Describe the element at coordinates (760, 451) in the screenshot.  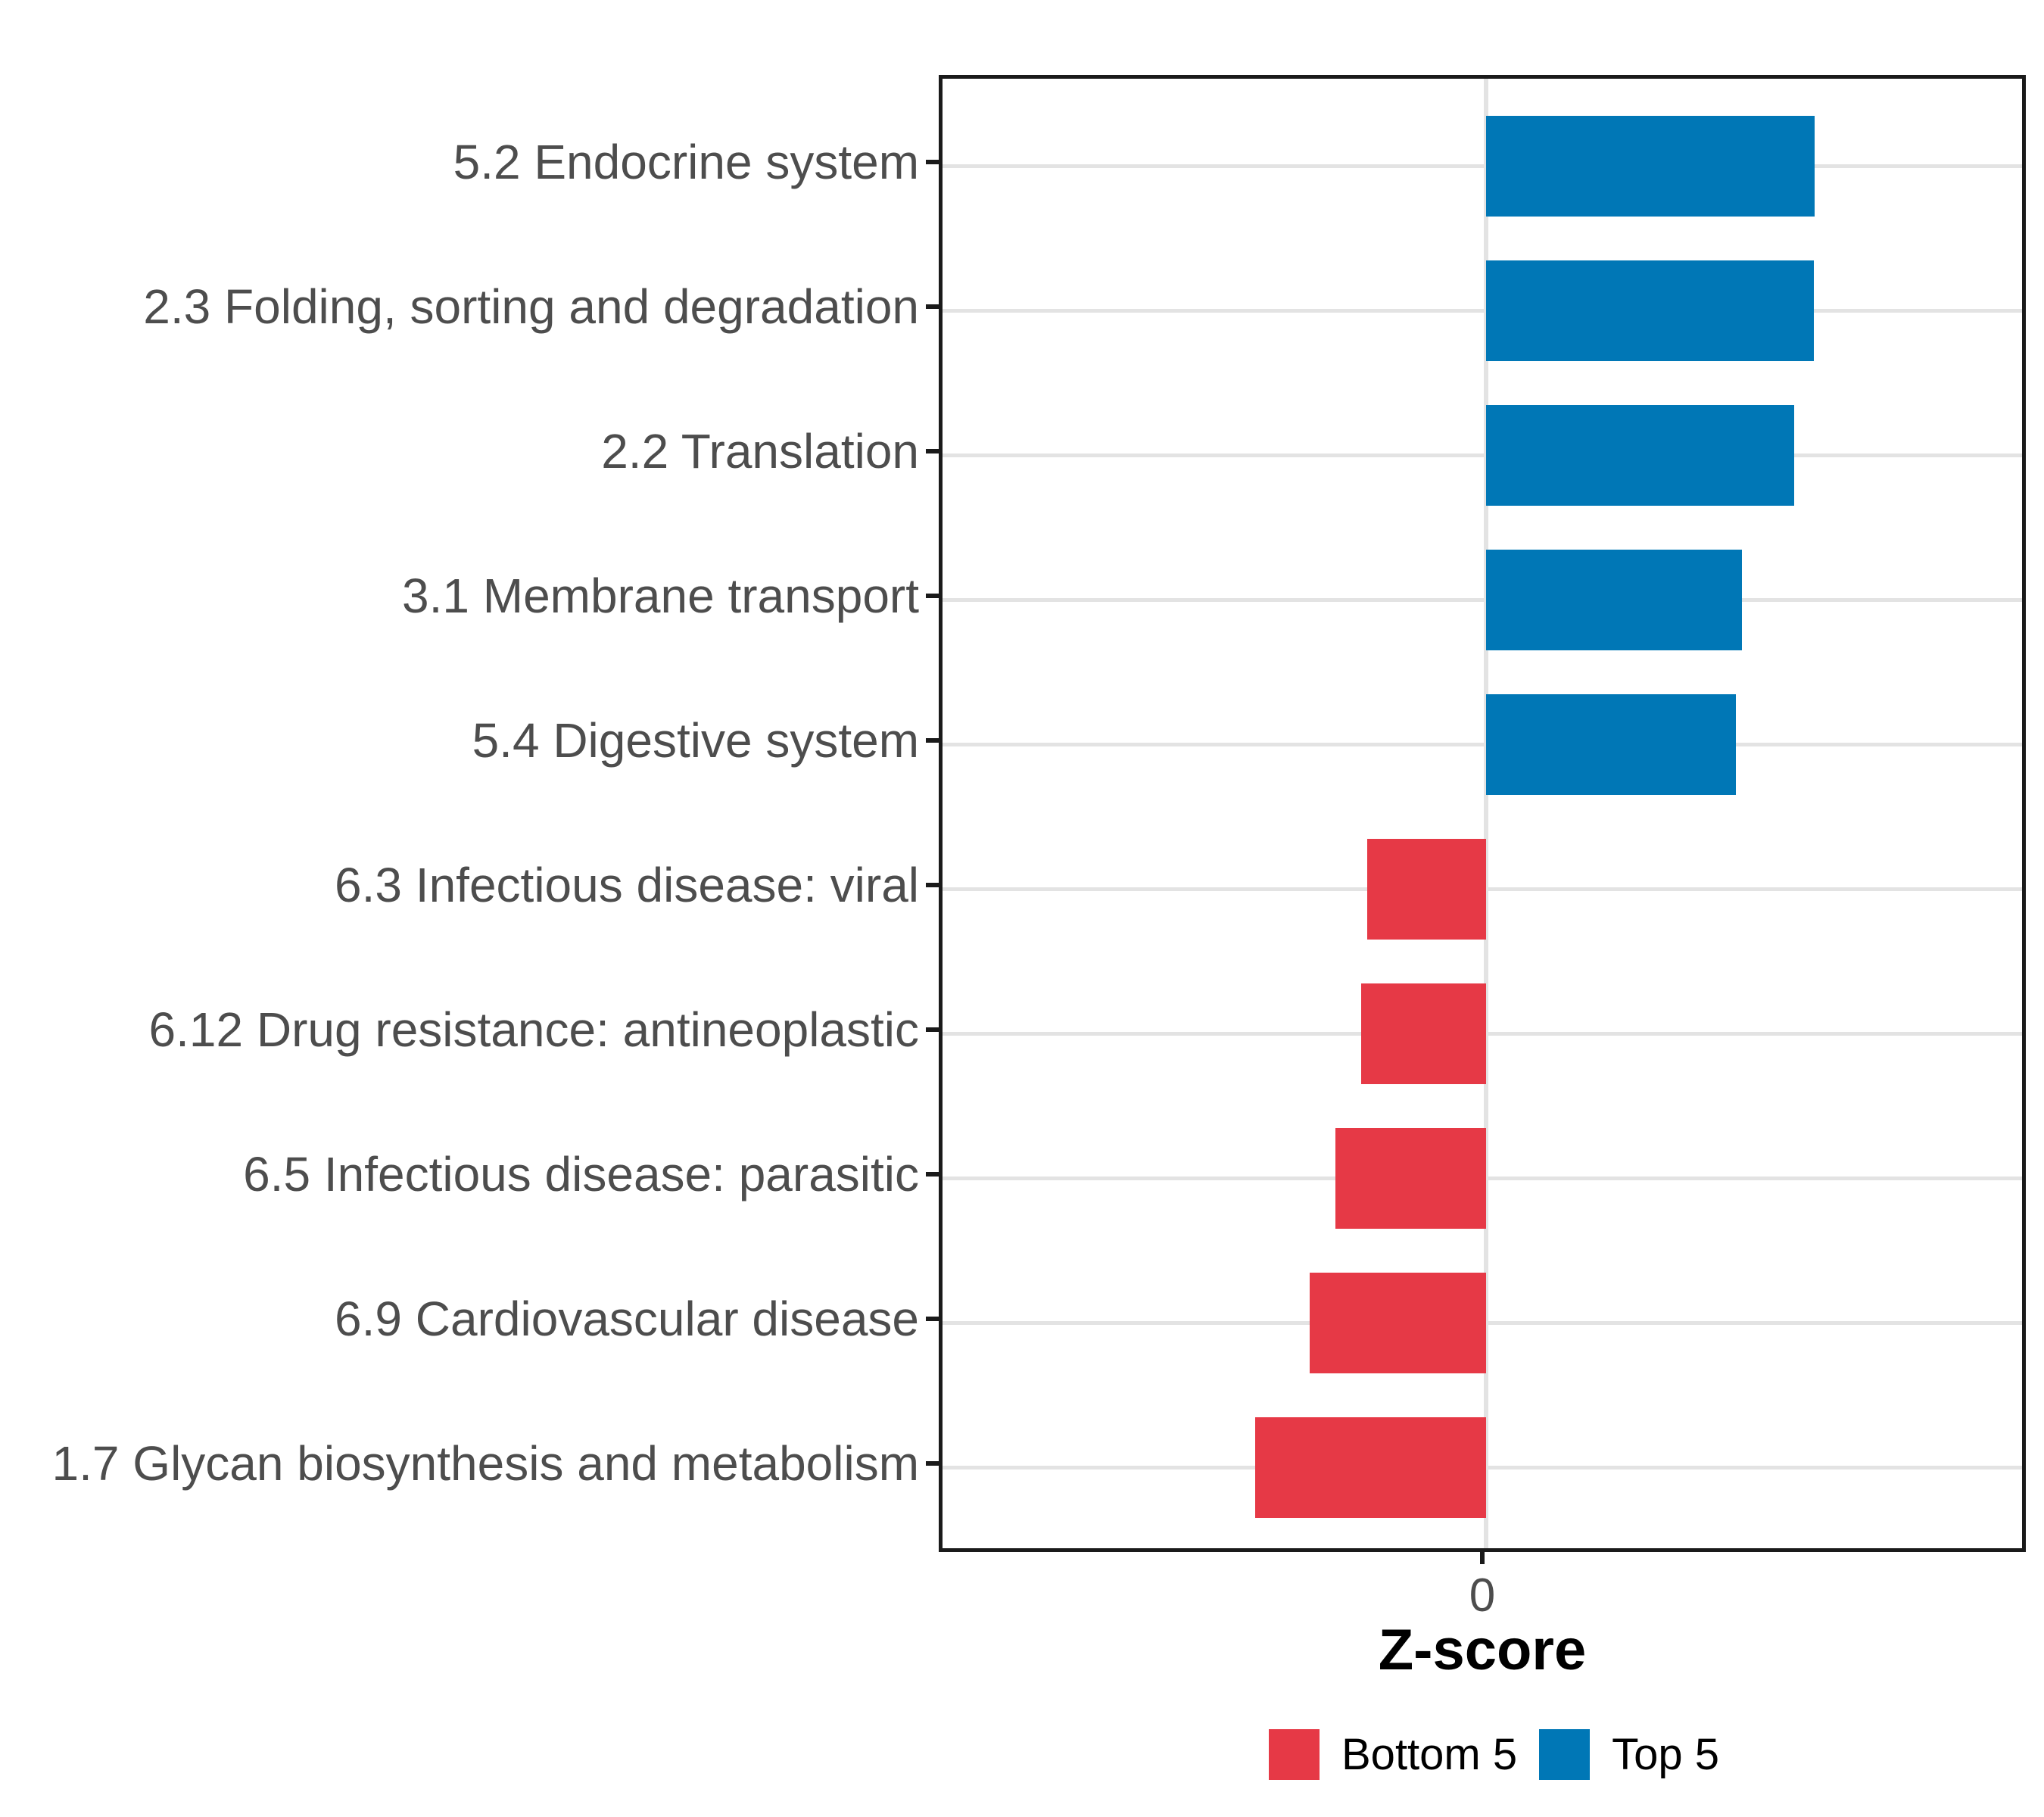
I see `y-axis-label: 2.2 Translation` at that location.